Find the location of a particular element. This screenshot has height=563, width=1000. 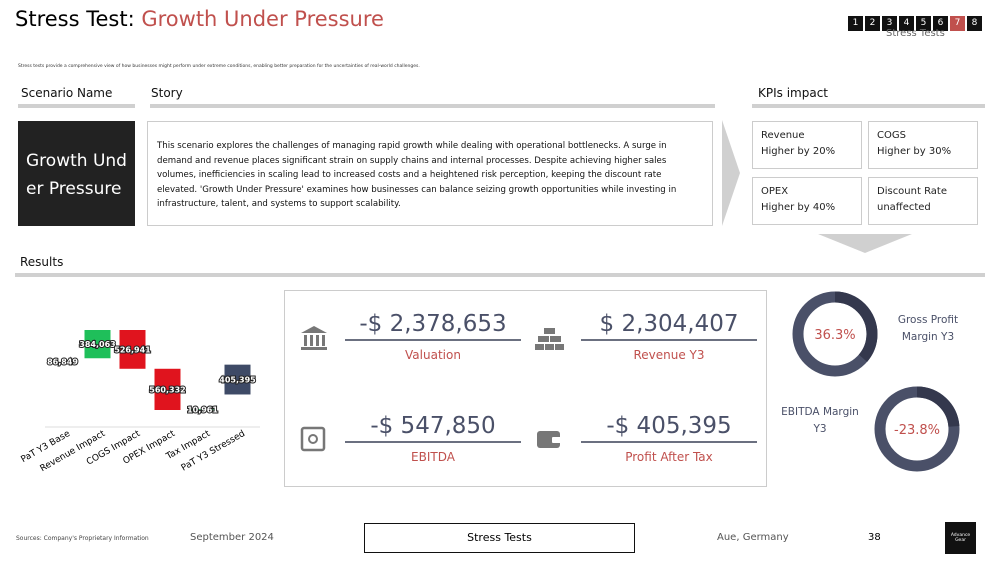

donut-label: EBITDA Margin Y3 is located at coordinates (820, 420).